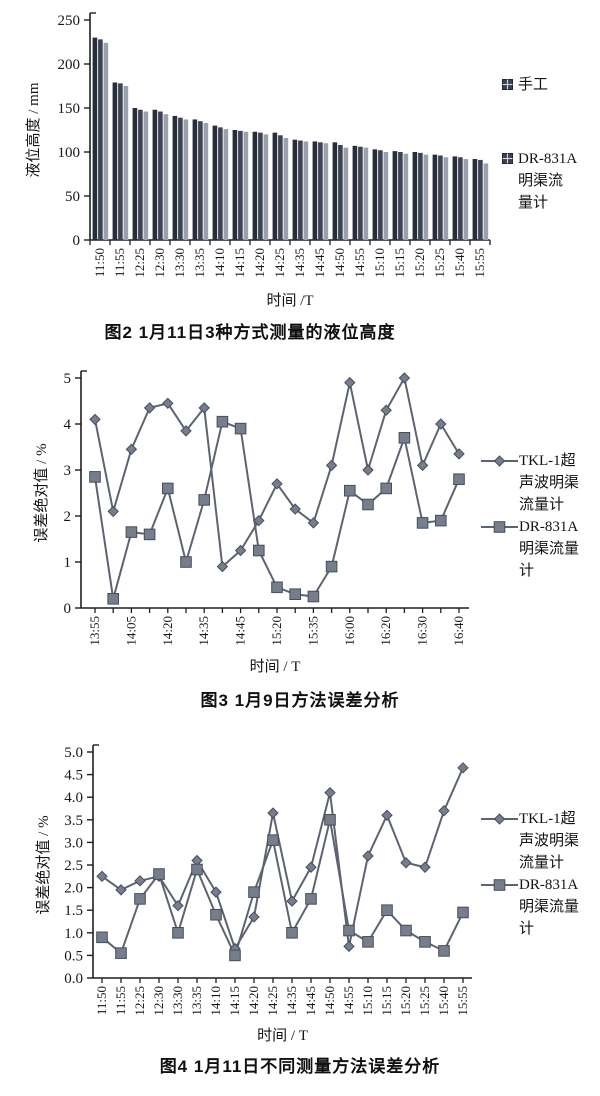 Image resolution: width=600 pixels, height=1096 pixels. What do you see at coordinates (379, 263) in the screenshot?
I see `x-tick-label: 15:10` at bounding box center [379, 263].